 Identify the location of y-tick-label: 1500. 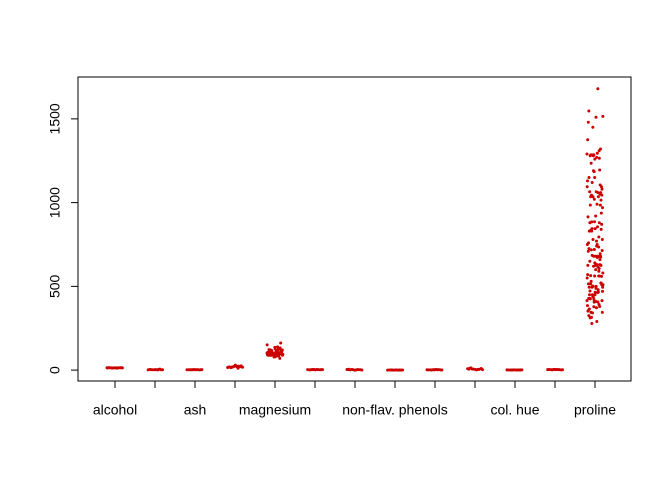
(55, 118).